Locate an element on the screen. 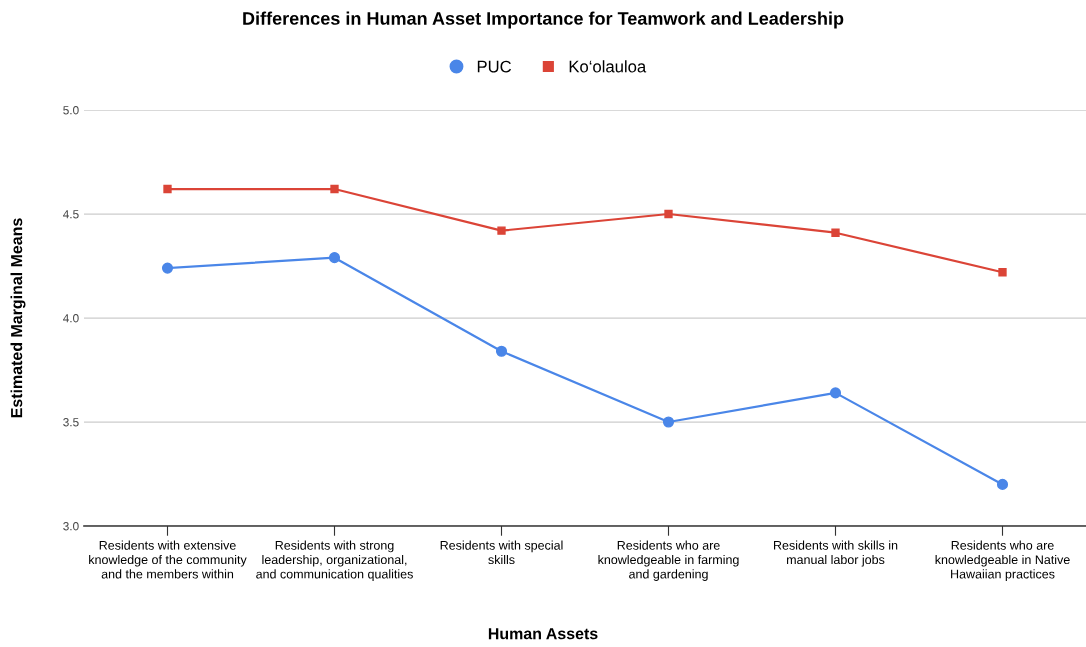  y-tick-label: 4.5 is located at coordinates (71, 214).